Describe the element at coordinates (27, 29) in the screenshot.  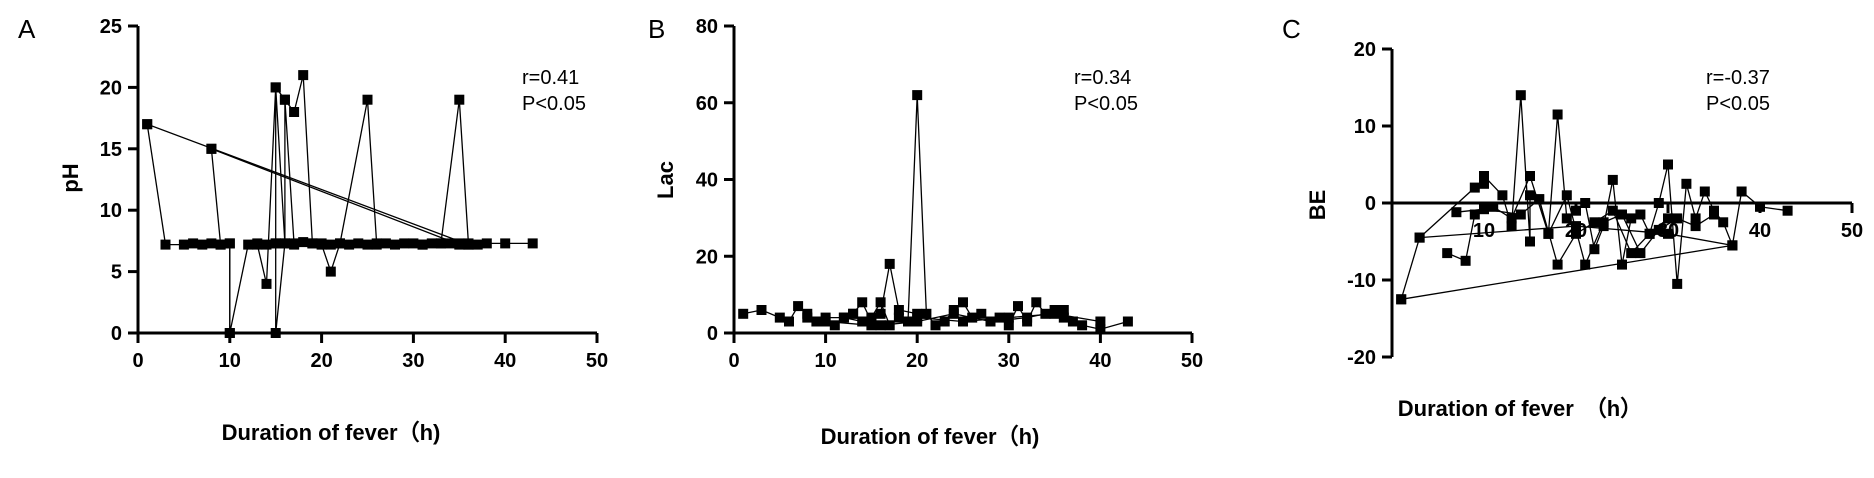
I see `panel-label-a: A` at that location.